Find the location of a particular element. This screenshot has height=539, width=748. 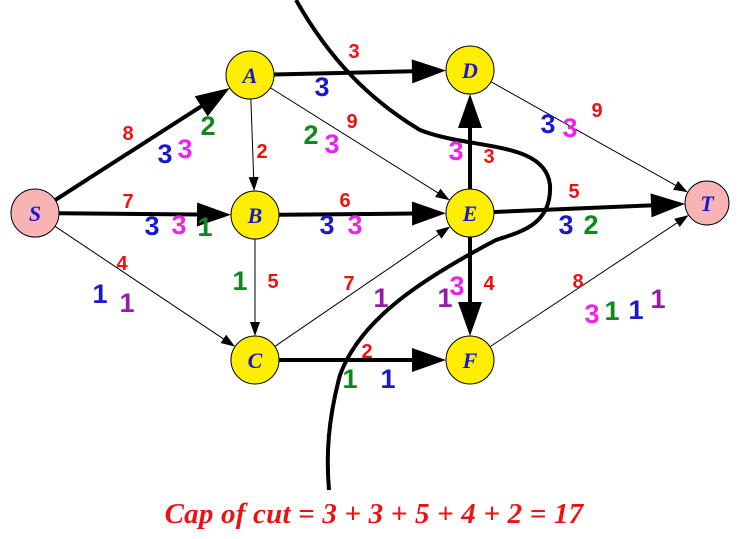

capacity-label-C-F: 2 is located at coordinates (366, 352).